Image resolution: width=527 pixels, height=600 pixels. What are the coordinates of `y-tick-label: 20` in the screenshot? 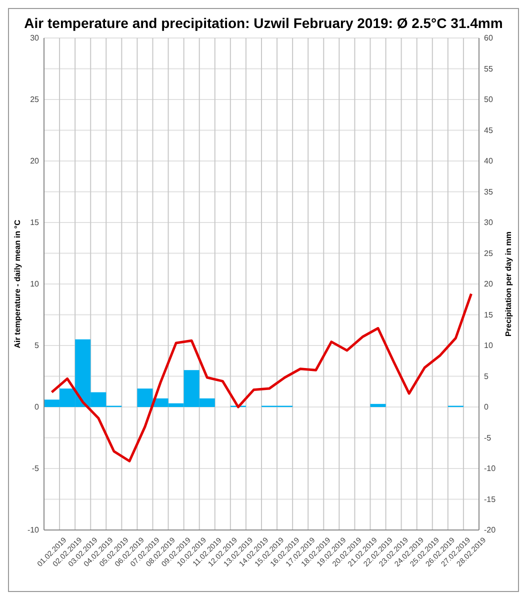 It's located at (35, 161).